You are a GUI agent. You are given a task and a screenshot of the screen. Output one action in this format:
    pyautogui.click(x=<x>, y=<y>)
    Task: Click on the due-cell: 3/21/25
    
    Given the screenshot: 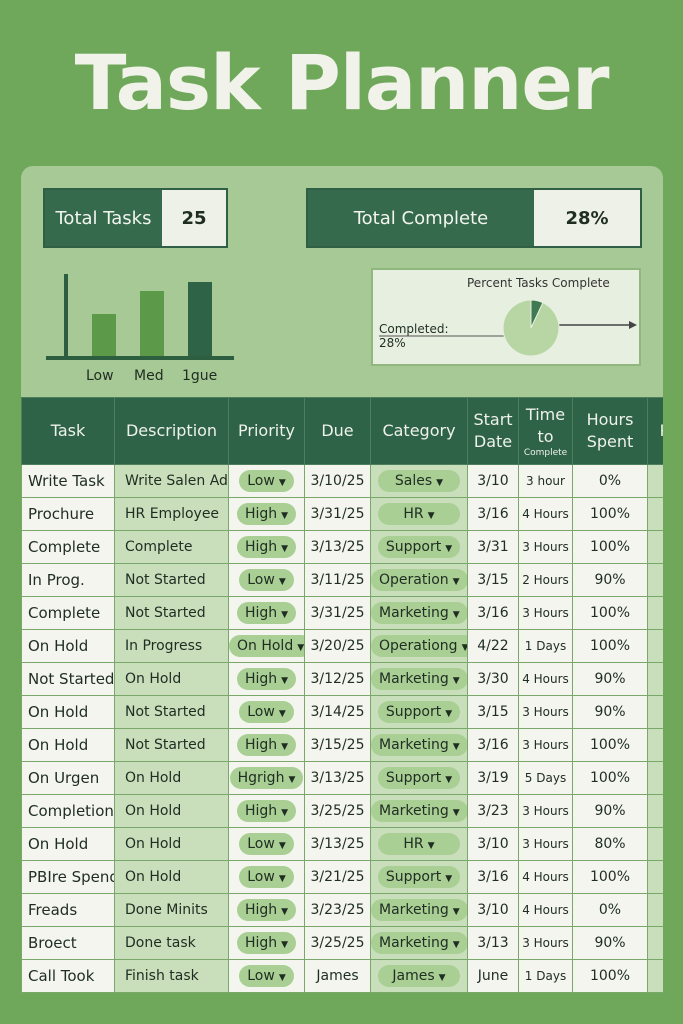 What is the action you would take?
    pyautogui.click(x=337, y=877)
    